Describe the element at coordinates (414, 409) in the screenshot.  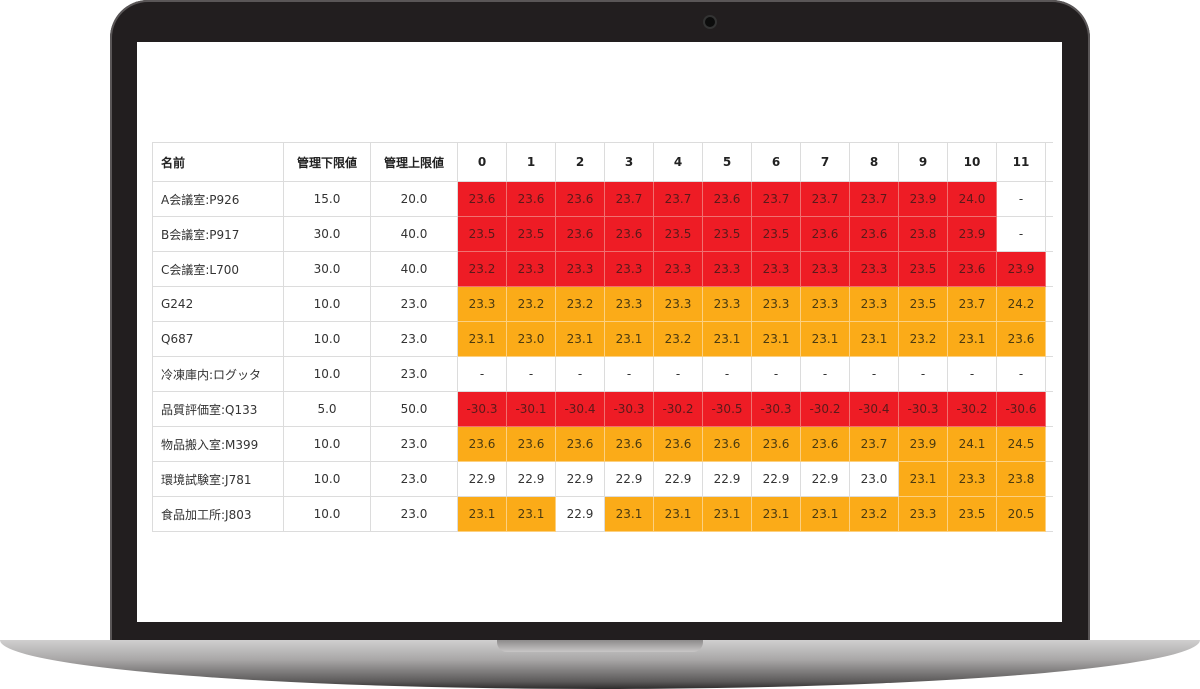
I see `row-upper-limit: 50.0` at that location.